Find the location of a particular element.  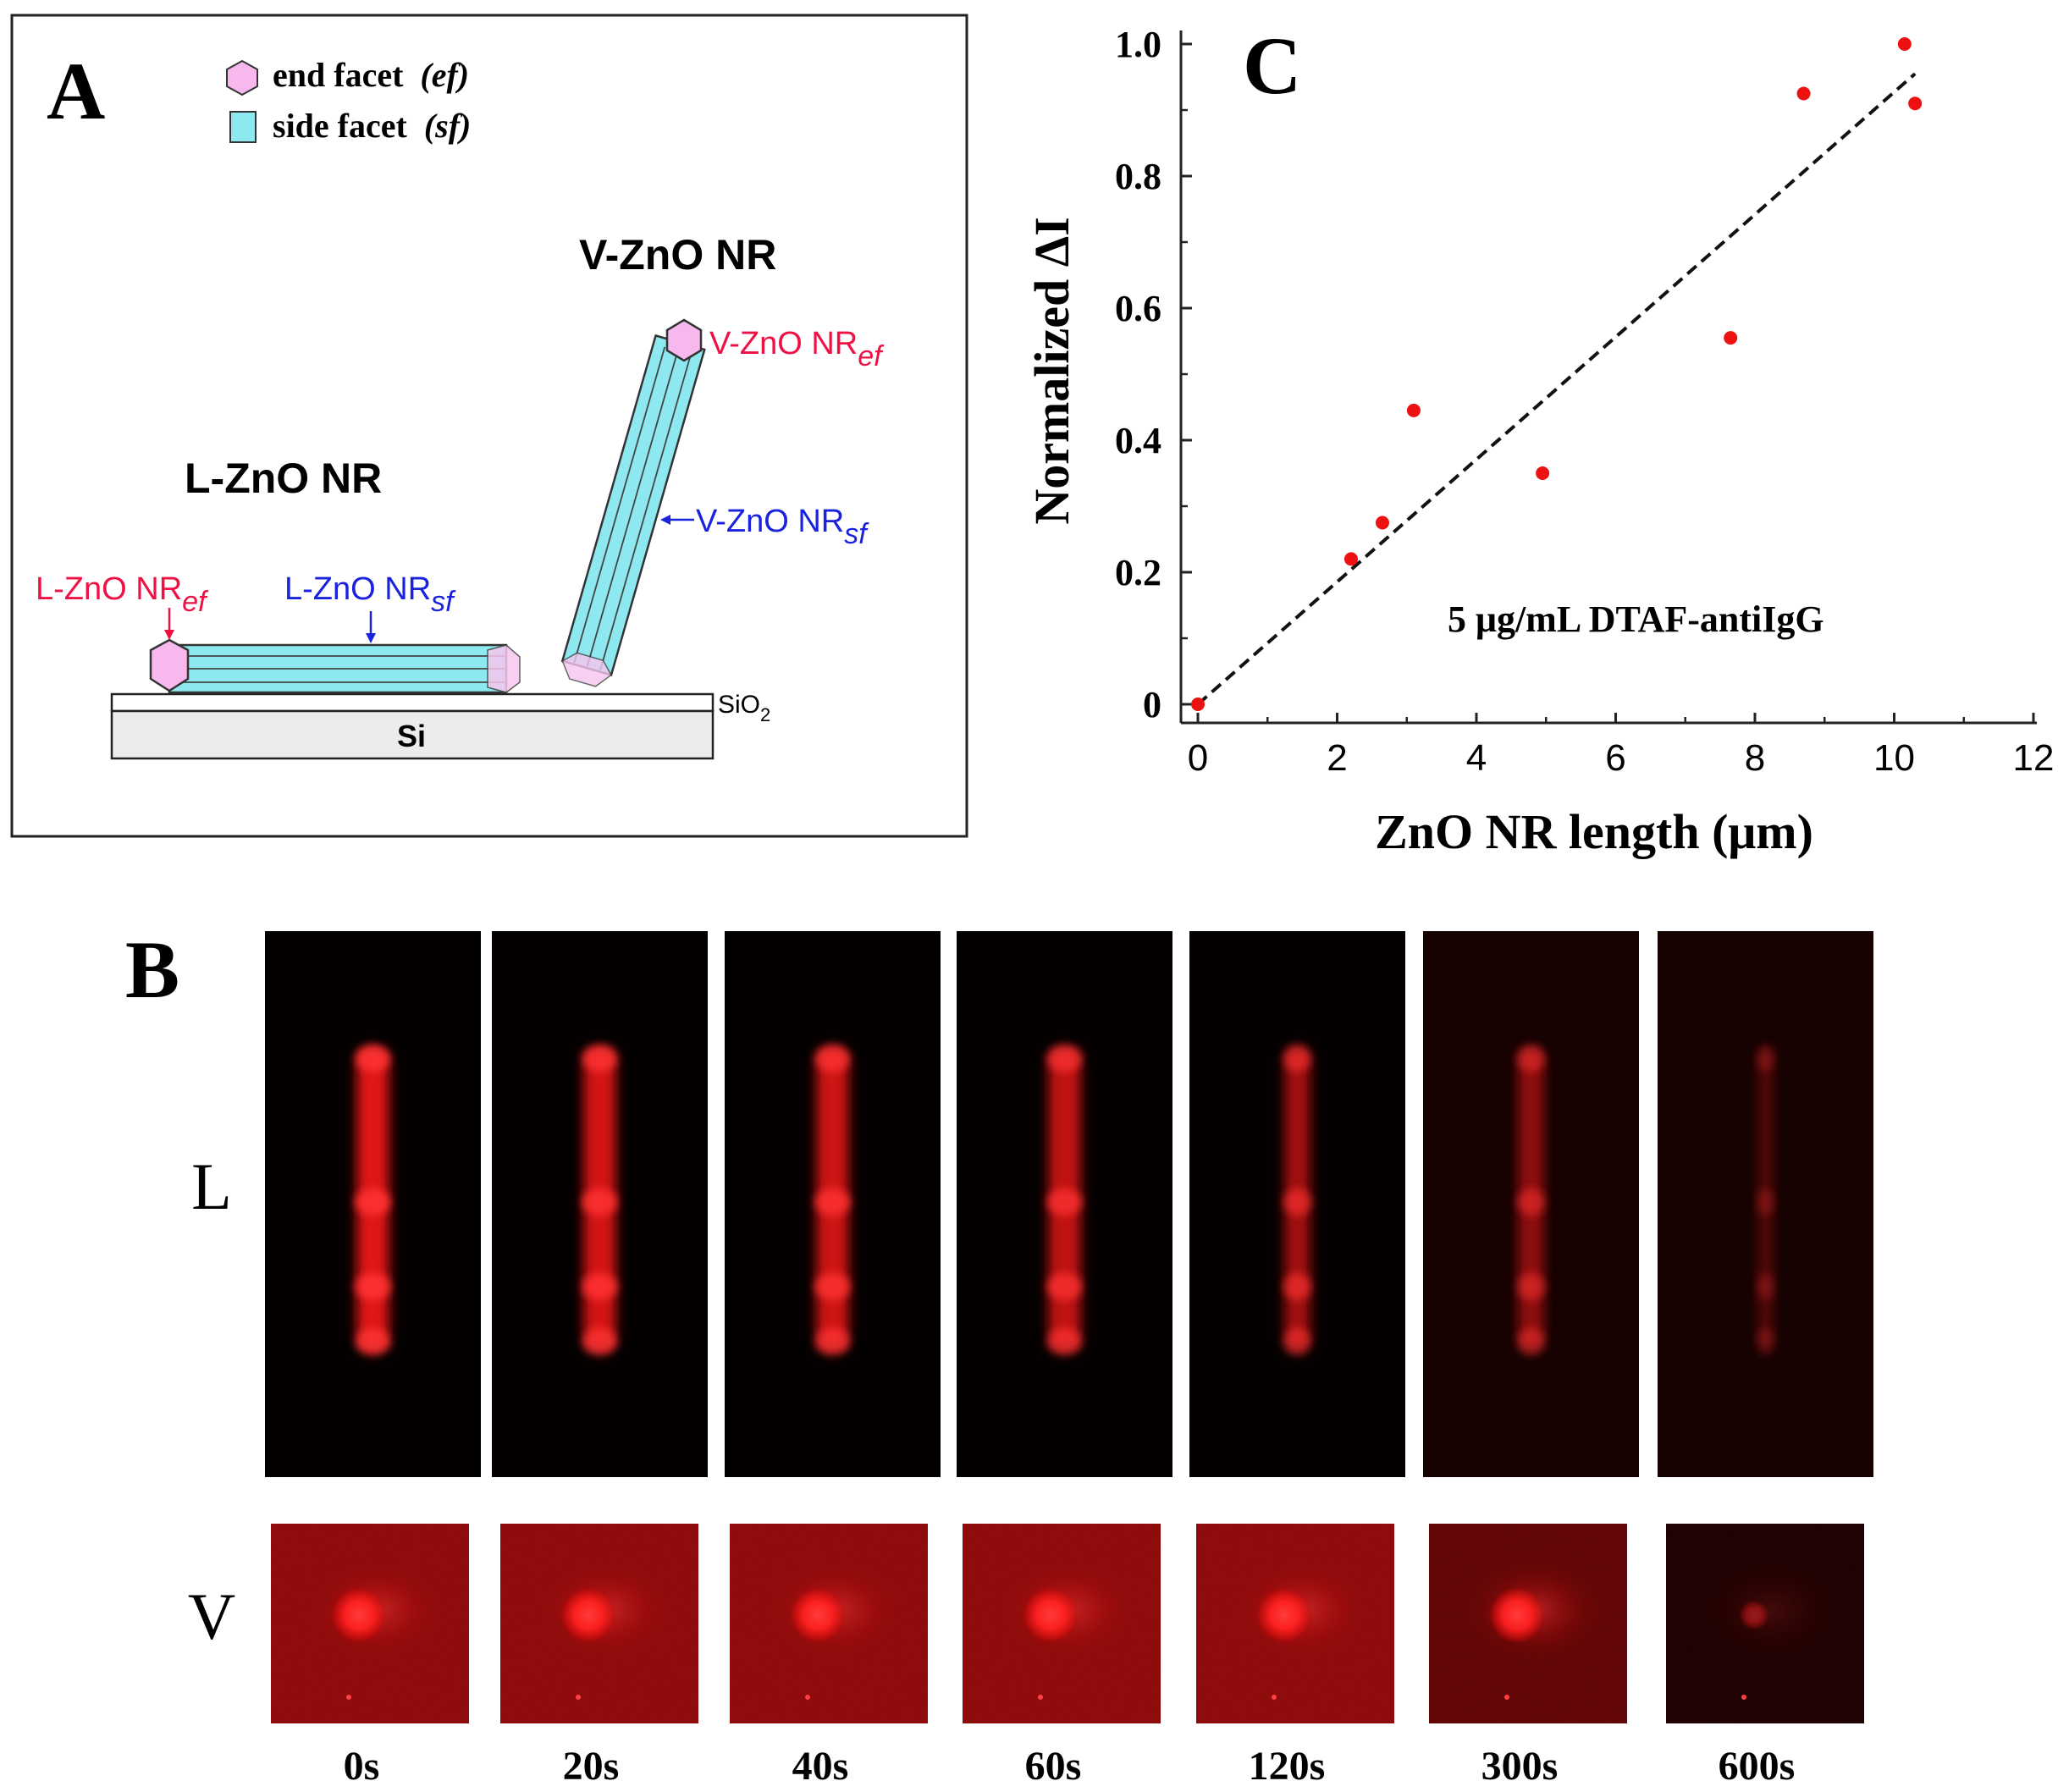

l-ef-label: L-ZnO NR is located at coordinates (109, 589).